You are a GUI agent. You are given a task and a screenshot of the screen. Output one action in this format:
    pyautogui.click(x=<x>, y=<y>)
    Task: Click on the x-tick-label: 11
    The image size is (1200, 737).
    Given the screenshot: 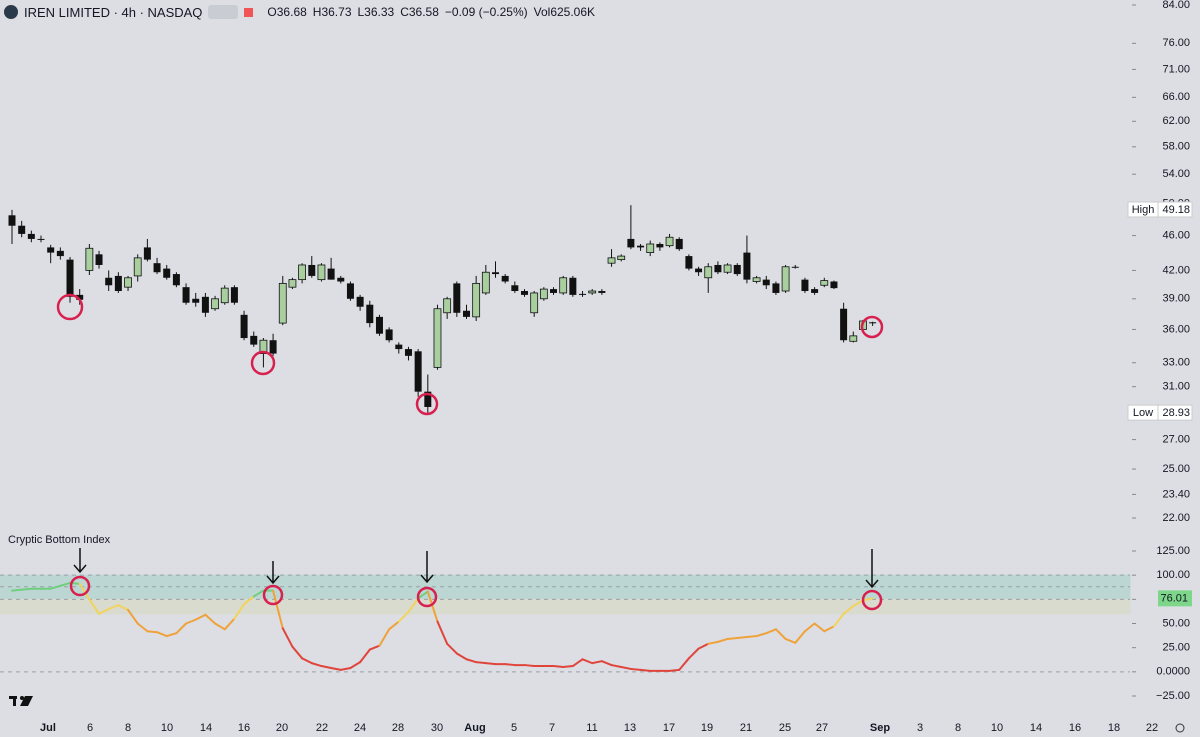 What is the action you would take?
    pyautogui.click(x=591, y=728)
    